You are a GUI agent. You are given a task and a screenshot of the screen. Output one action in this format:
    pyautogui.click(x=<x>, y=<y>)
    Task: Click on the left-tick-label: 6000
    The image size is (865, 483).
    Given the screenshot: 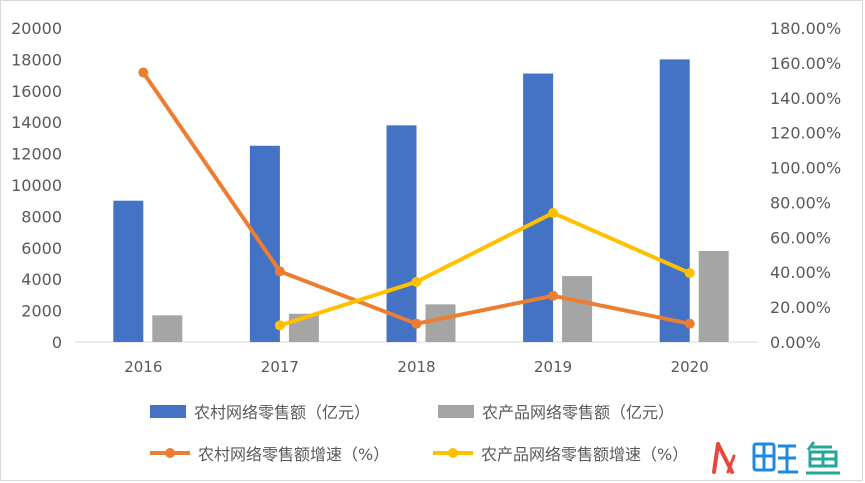 What is the action you would take?
    pyautogui.click(x=41, y=248)
    